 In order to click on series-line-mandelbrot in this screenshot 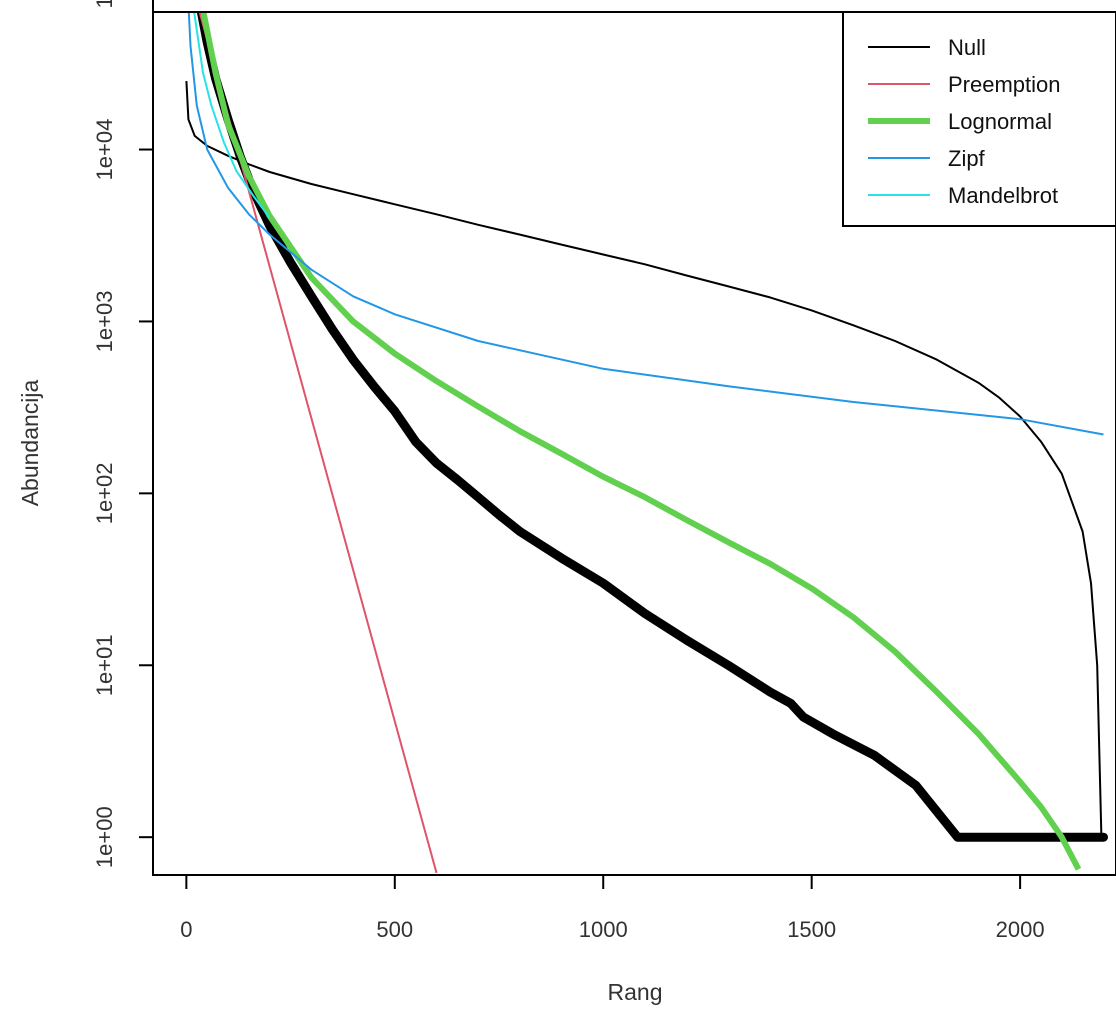, I will do `click(232, 115)`.